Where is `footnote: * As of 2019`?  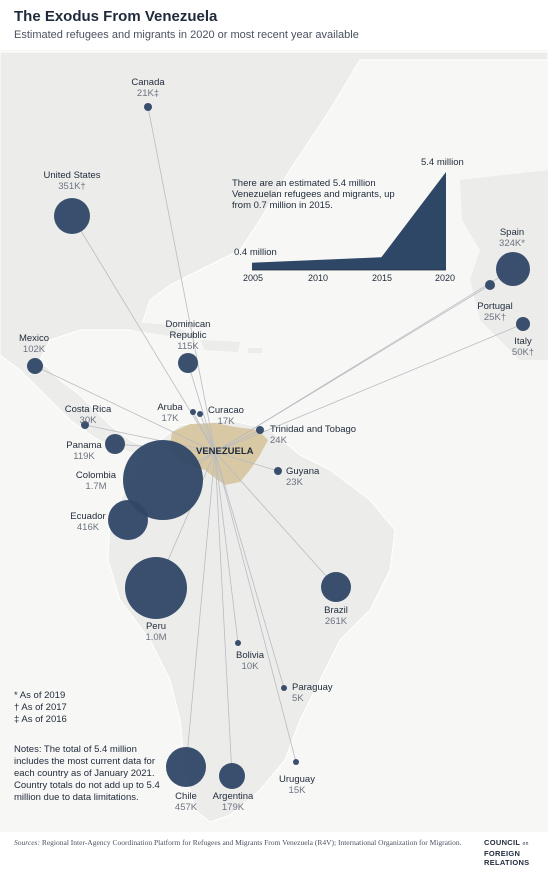 footnote: * As of 2019 is located at coordinates (40, 695).